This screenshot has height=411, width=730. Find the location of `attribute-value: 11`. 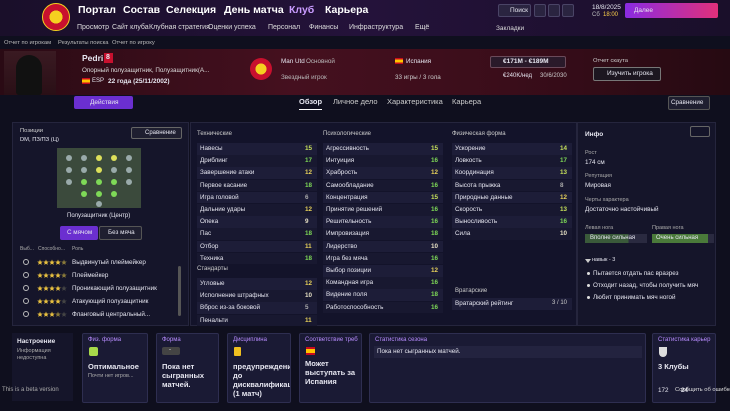

attribute-value: 11 is located at coordinates (308, 246).